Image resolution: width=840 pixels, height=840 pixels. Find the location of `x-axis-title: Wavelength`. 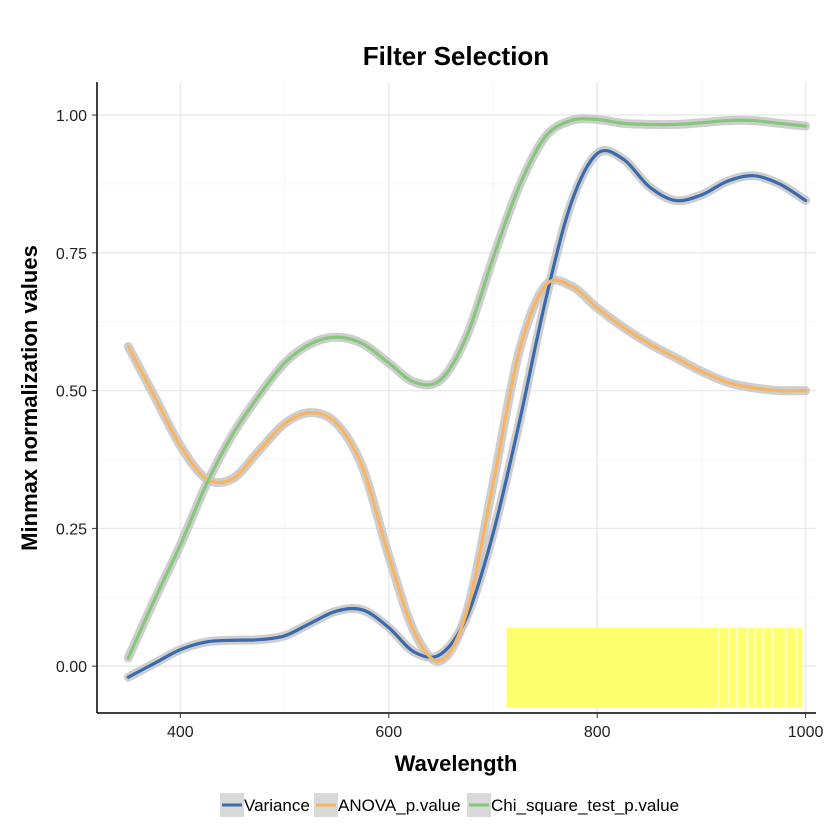

x-axis-title: Wavelength is located at coordinates (456, 763).